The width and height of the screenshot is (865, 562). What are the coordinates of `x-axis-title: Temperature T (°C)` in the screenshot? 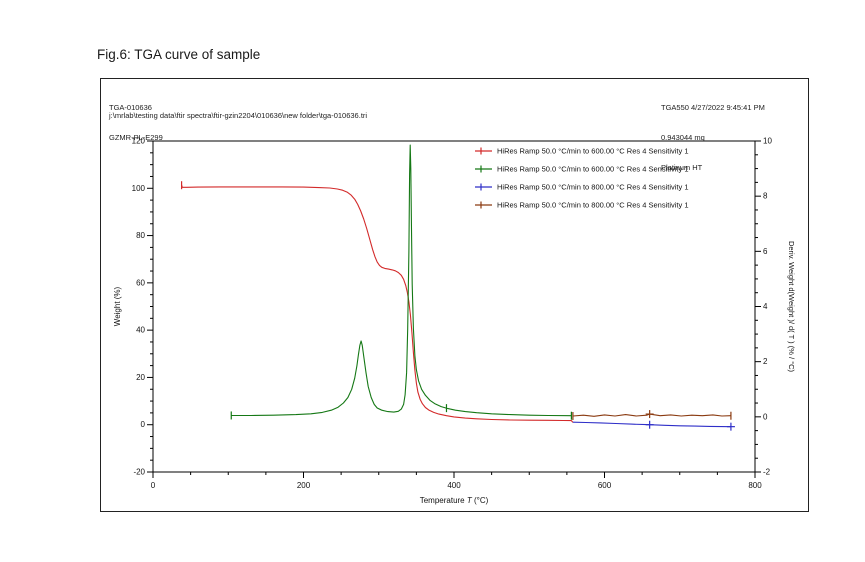 It's located at (454, 500).